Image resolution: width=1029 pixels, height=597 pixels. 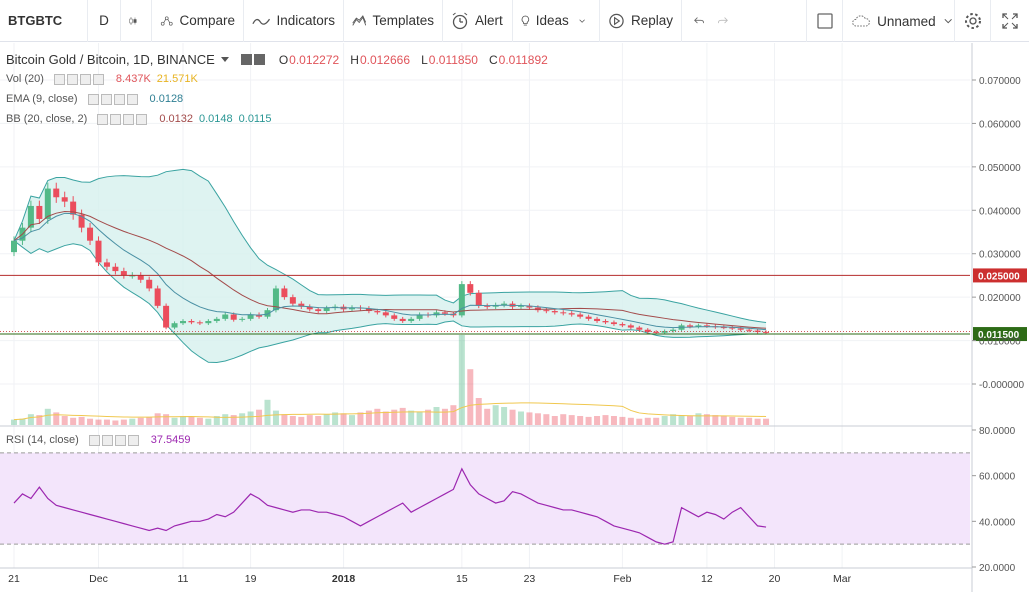 I want to click on templates-button: Templates, so click(x=393, y=21).